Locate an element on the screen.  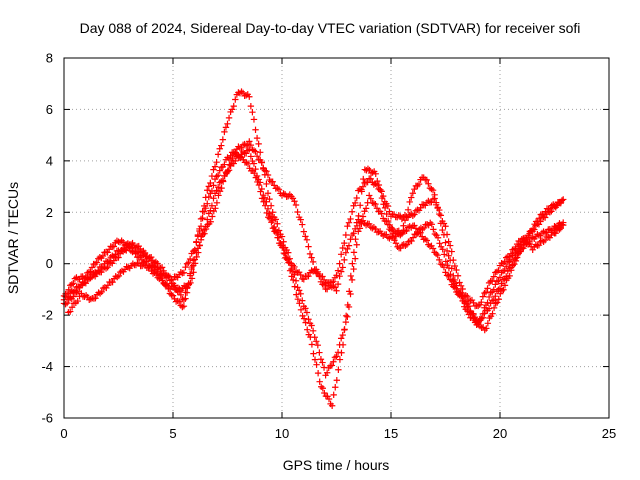
y-tick-label: -2 is located at coordinates (47, 315).